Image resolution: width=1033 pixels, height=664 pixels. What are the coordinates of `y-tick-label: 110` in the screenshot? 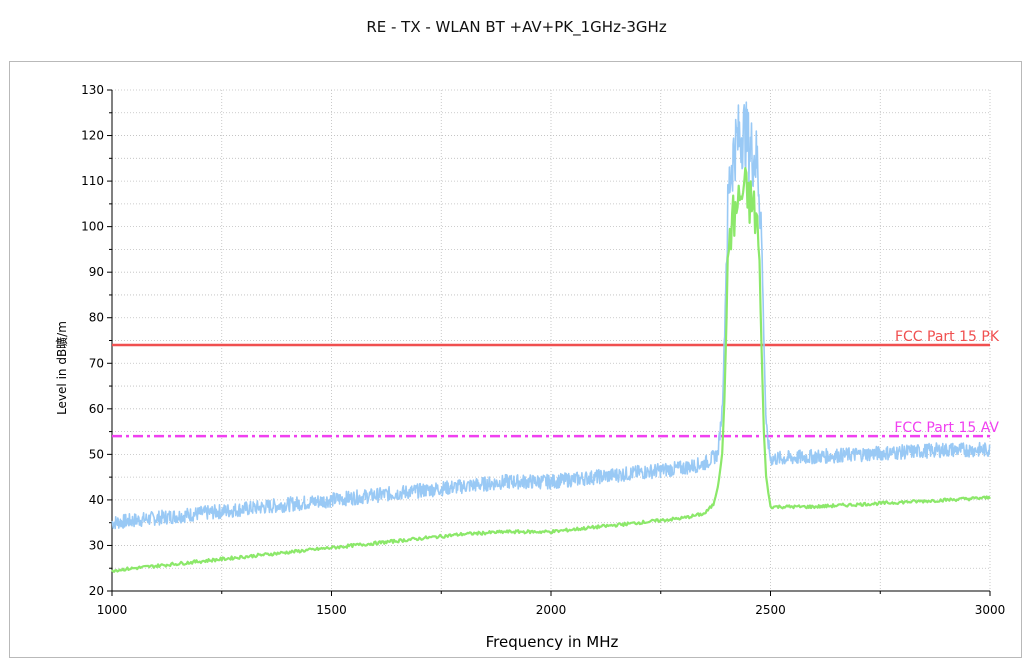 It's located at (92, 181).